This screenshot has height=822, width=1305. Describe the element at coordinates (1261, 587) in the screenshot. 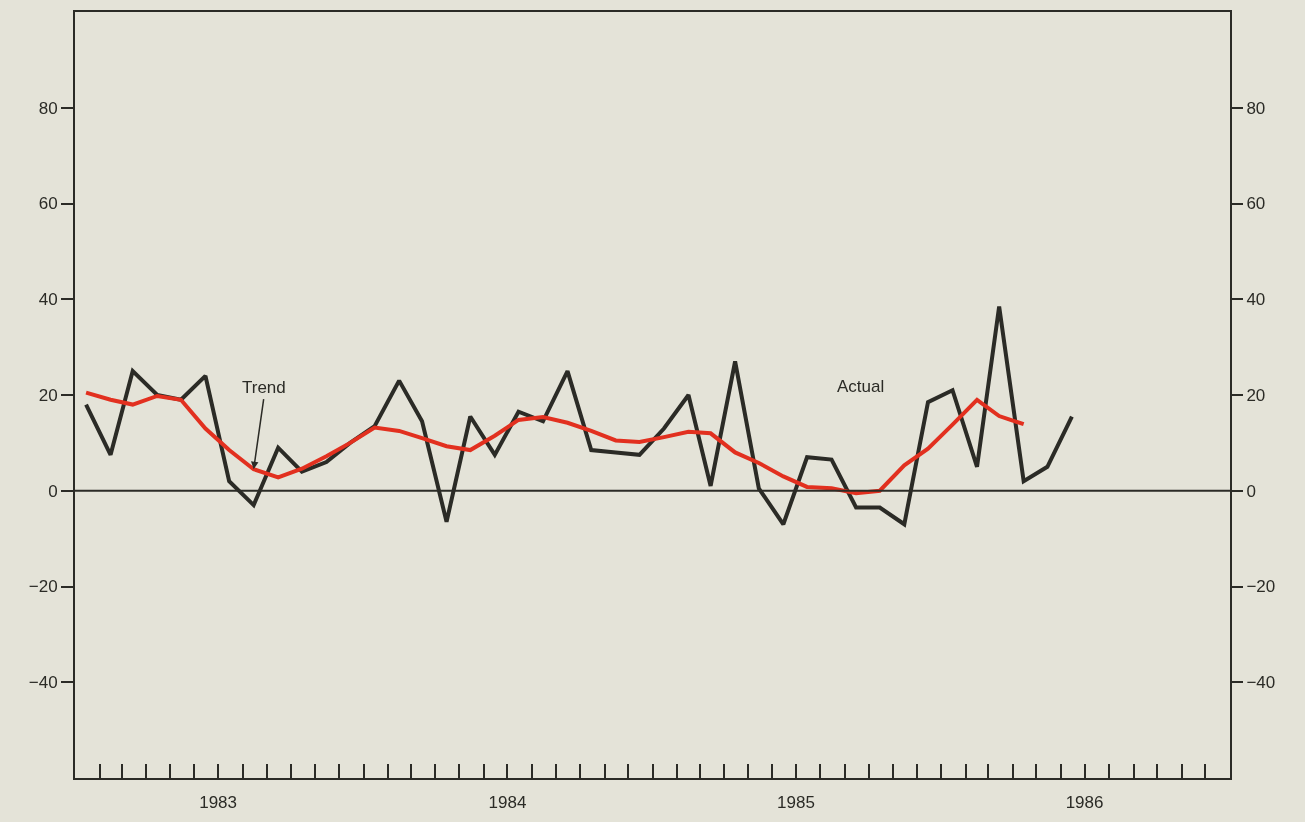

I see `y2-tick-label: −20` at that location.